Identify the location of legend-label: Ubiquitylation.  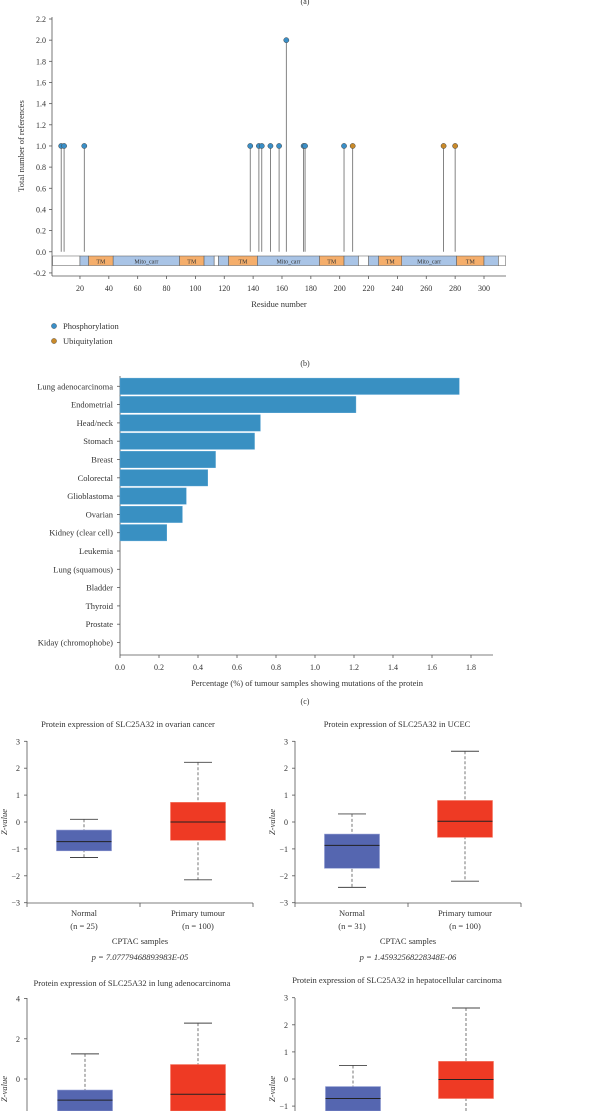
(88, 341).